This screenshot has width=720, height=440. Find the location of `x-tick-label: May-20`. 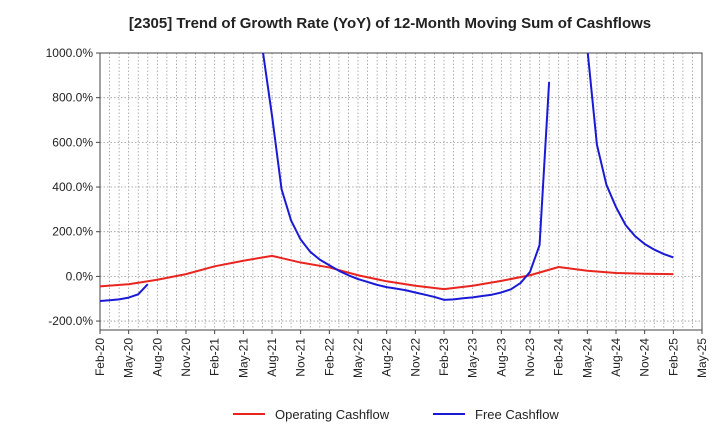

x-tick-label: May-20 is located at coordinates (129, 358).